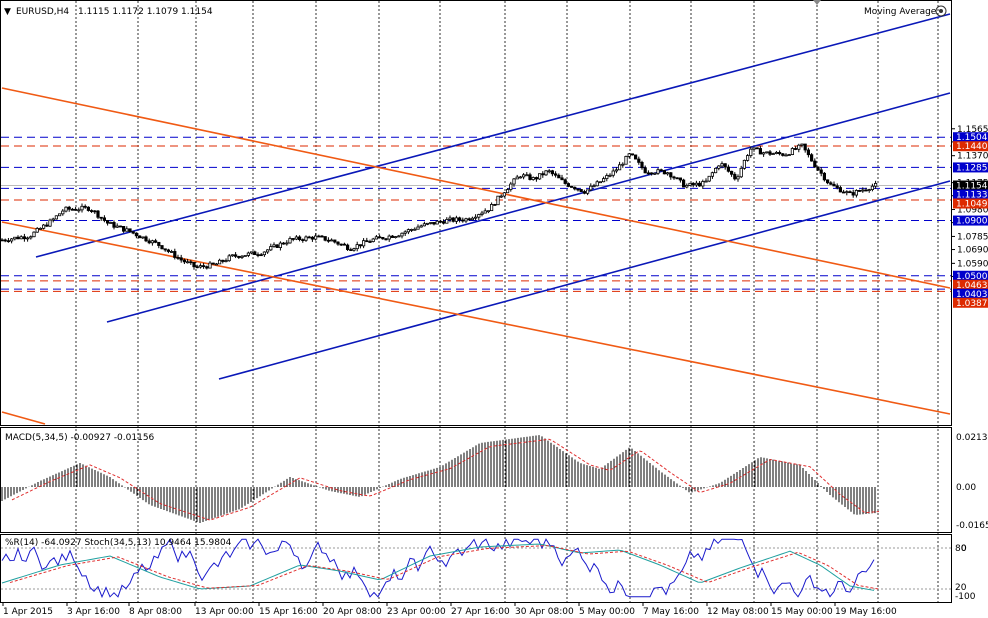 The height and width of the screenshot is (618, 988). What do you see at coordinates (972, 482) in the screenshot?
I see `macd-axis: 0.02138 0.00 -0.01651` at bounding box center [972, 482].